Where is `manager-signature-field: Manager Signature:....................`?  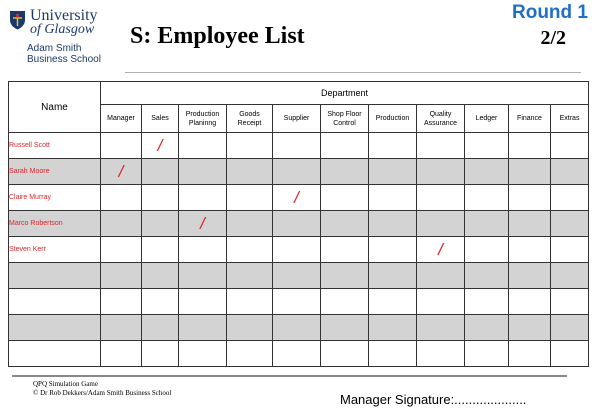
manager-signature-field: Manager Signature:.................... is located at coordinates (433, 399).